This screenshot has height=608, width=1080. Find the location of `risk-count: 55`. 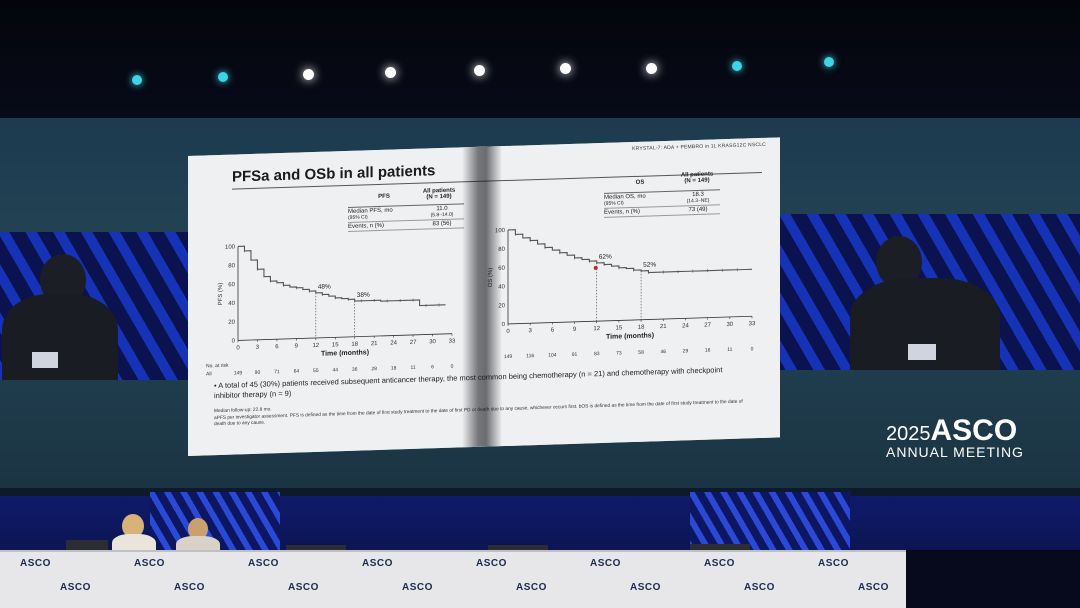

risk-count: 55 is located at coordinates (316, 371).